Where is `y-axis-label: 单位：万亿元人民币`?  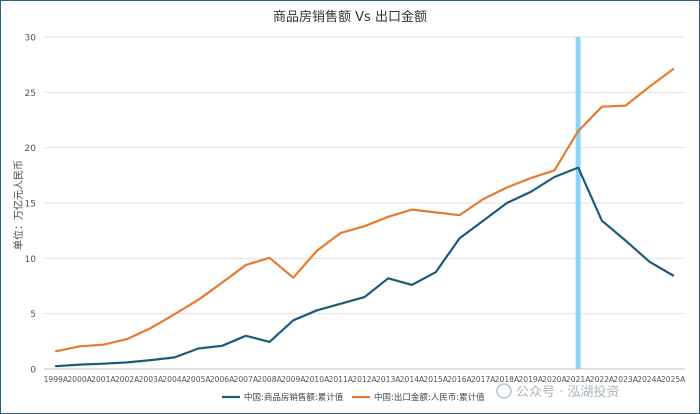
y-axis-label: 单位：万亿元人民币 is located at coordinates (18, 205).